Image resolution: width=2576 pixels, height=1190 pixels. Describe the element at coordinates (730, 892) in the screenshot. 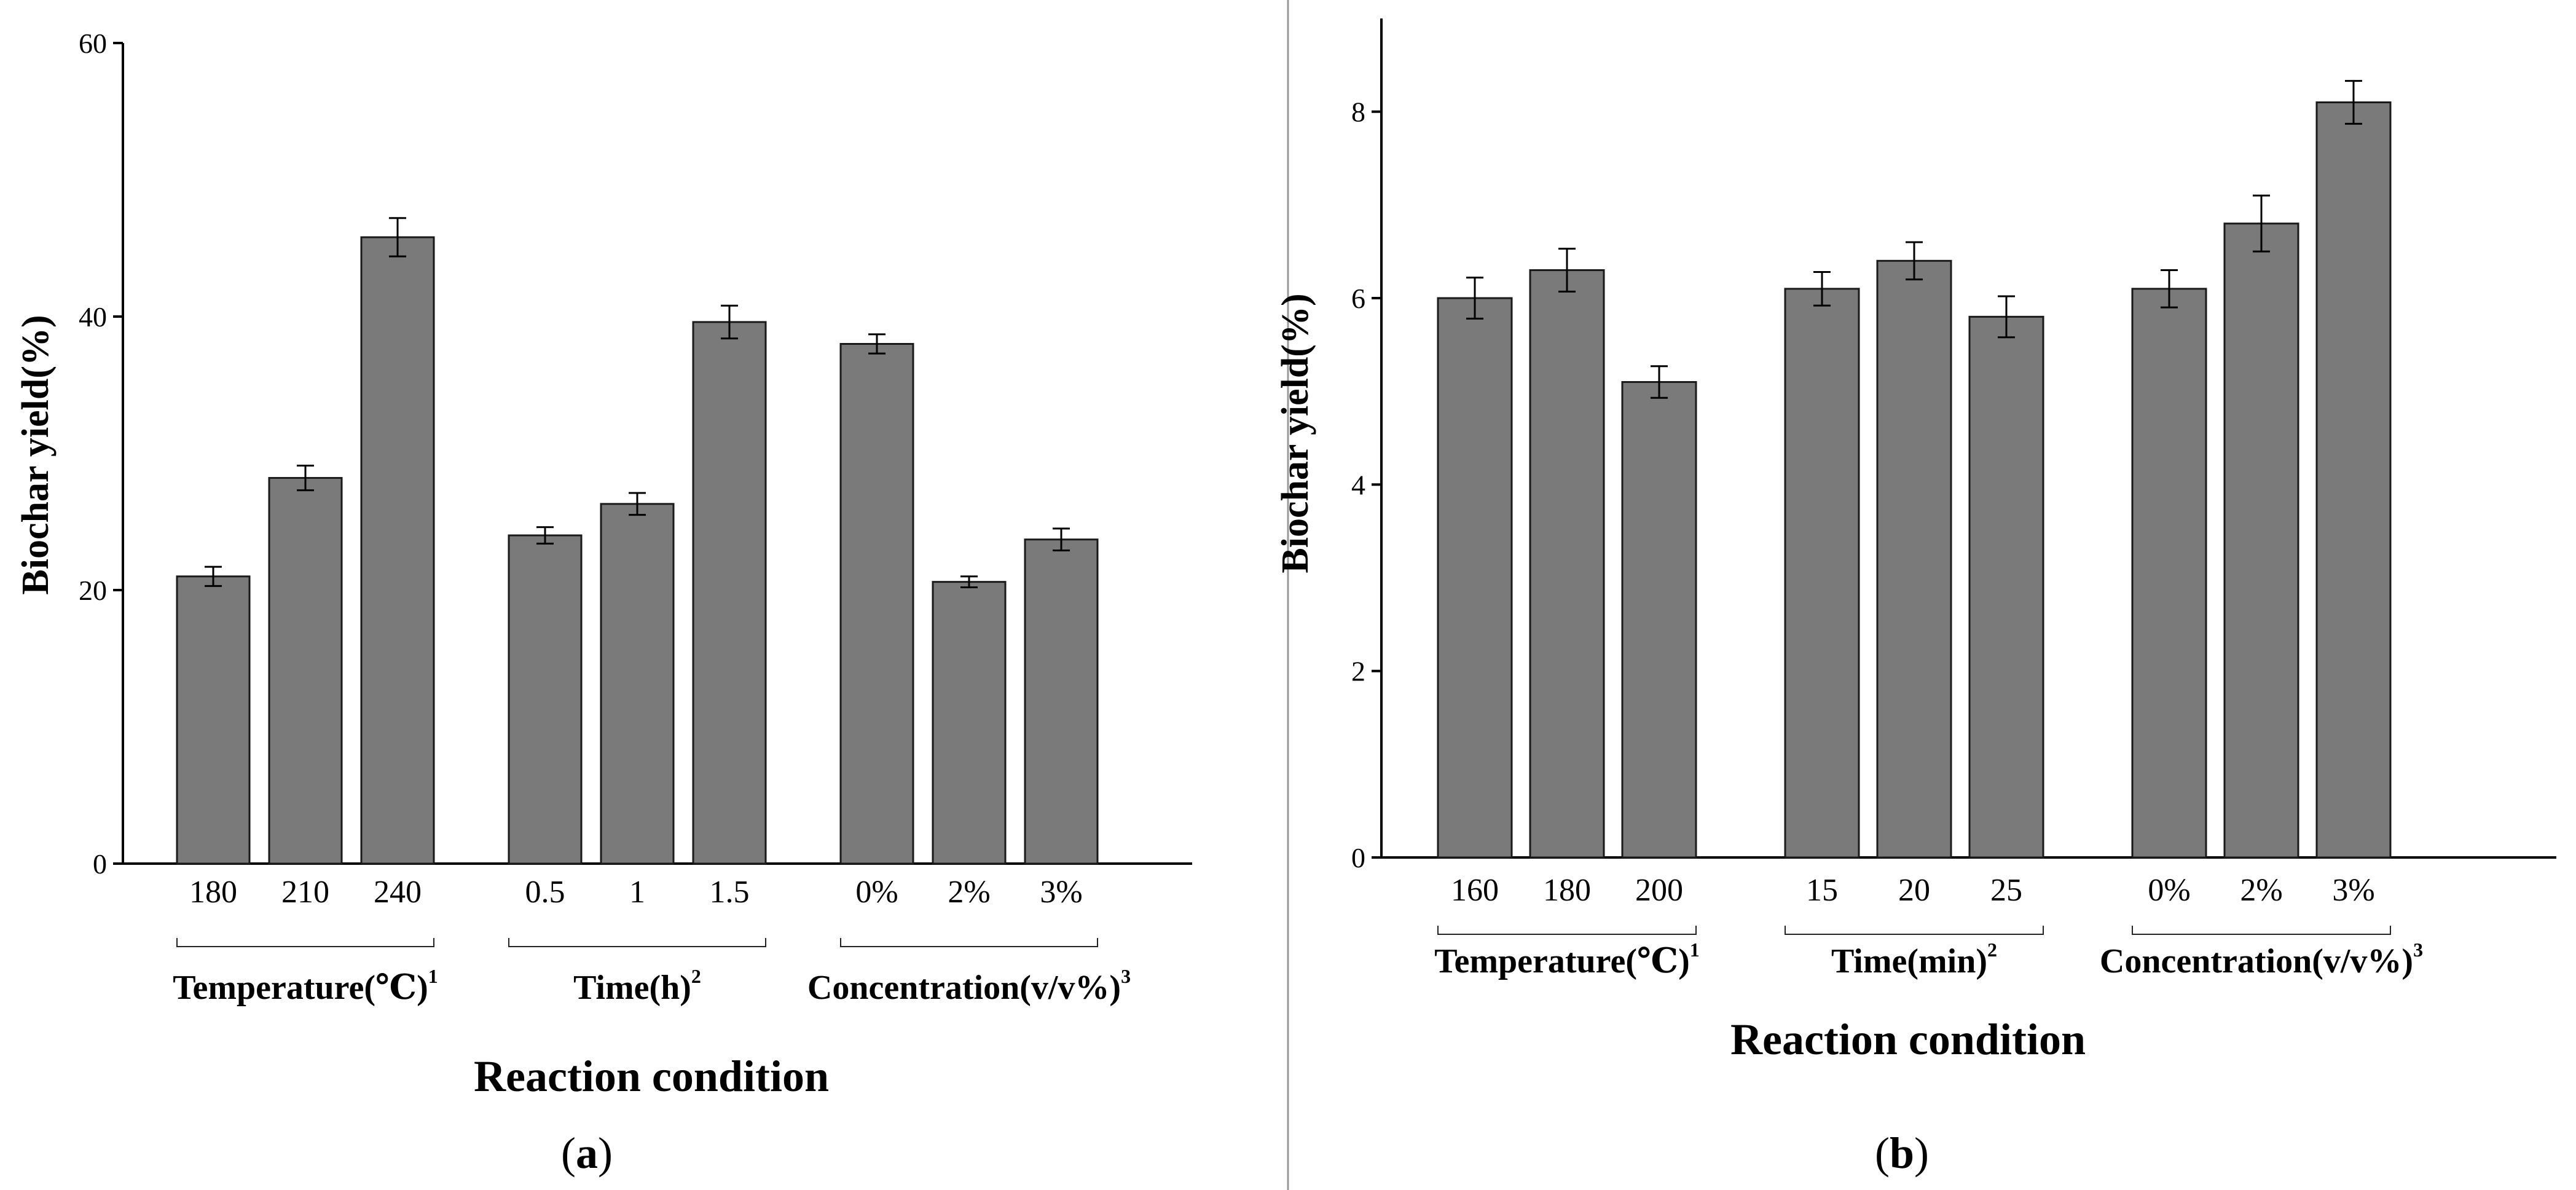

I see `category-label: 1.5` at that location.